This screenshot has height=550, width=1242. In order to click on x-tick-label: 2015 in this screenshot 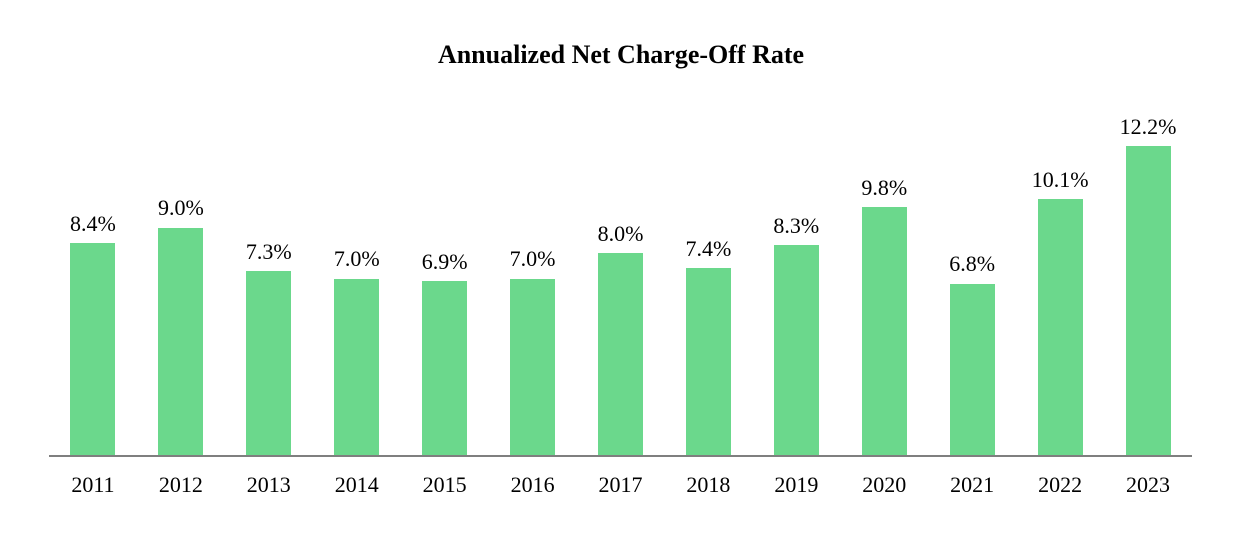, I will do `click(444, 484)`.